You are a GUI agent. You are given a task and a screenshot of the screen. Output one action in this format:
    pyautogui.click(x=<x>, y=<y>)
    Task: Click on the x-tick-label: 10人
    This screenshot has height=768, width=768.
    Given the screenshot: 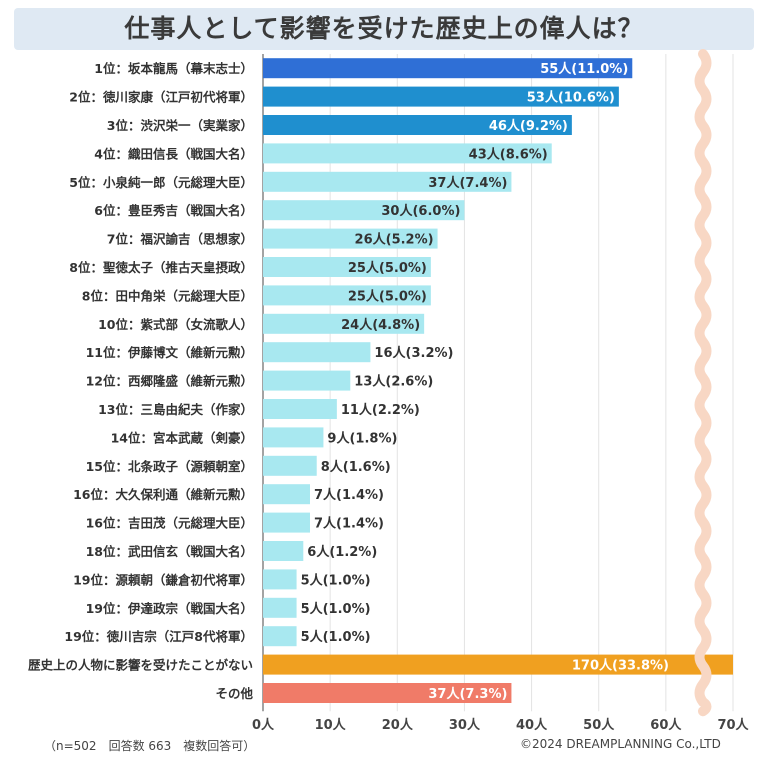 What is the action you would take?
    pyautogui.click(x=331, y=725)
    